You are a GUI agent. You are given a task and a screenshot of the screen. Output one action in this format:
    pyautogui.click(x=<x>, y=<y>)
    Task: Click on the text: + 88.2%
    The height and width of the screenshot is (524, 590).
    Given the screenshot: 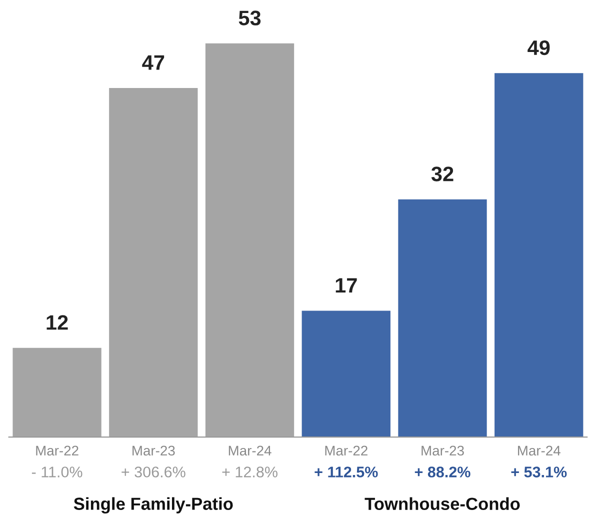 What is the action you would take?
    pyautogui.click(x=442, y=472)
    